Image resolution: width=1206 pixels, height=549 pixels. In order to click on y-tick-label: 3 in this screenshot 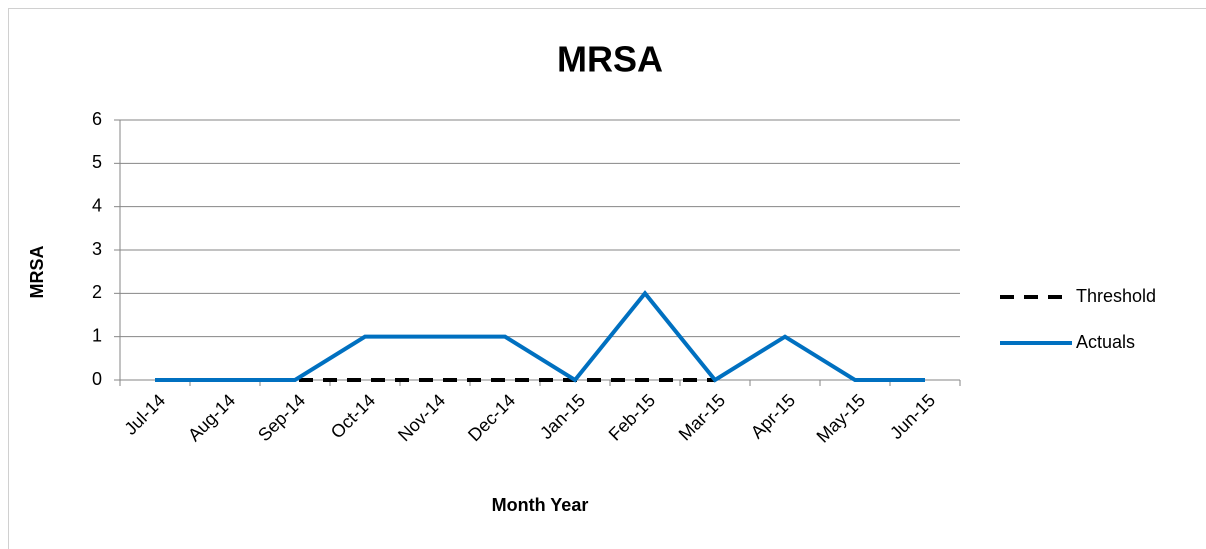, I will do `click(97, 249)`.